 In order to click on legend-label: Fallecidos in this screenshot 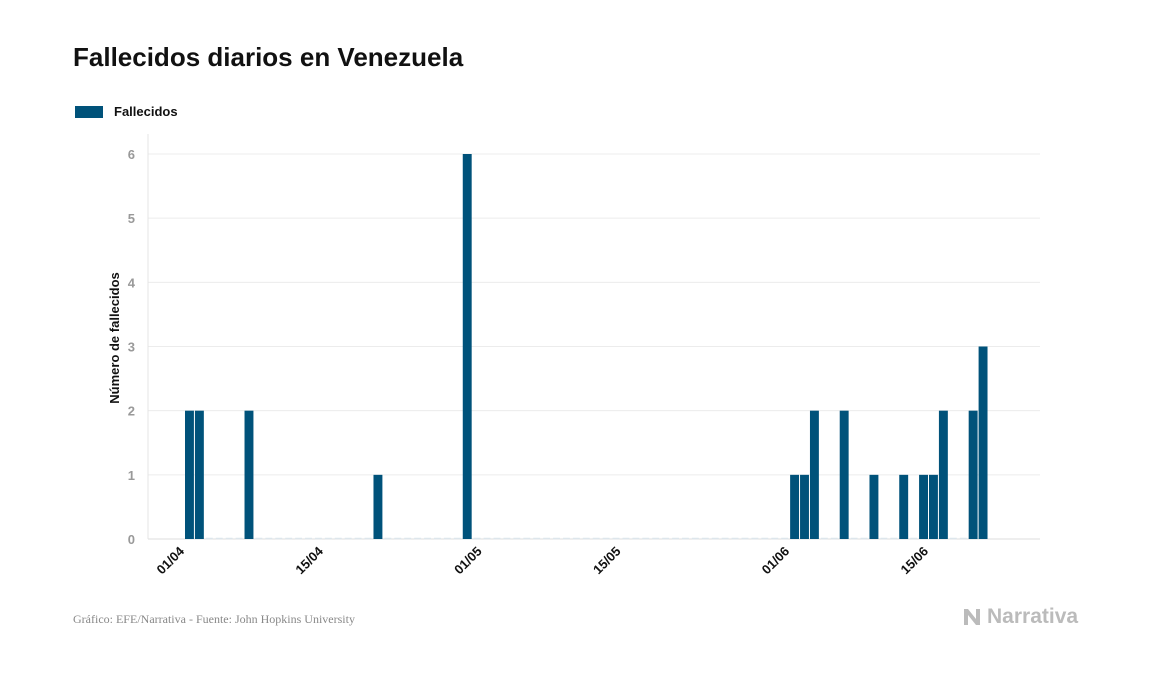, I will do `click(146, 111)`.